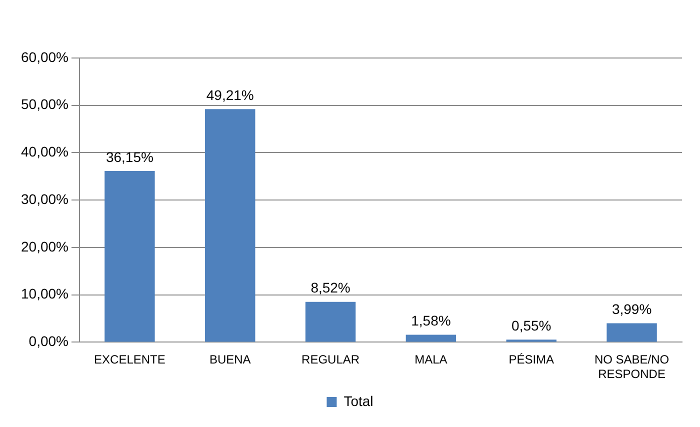  I want to click on y-tick-label: 30,00%, so click(44, 198).